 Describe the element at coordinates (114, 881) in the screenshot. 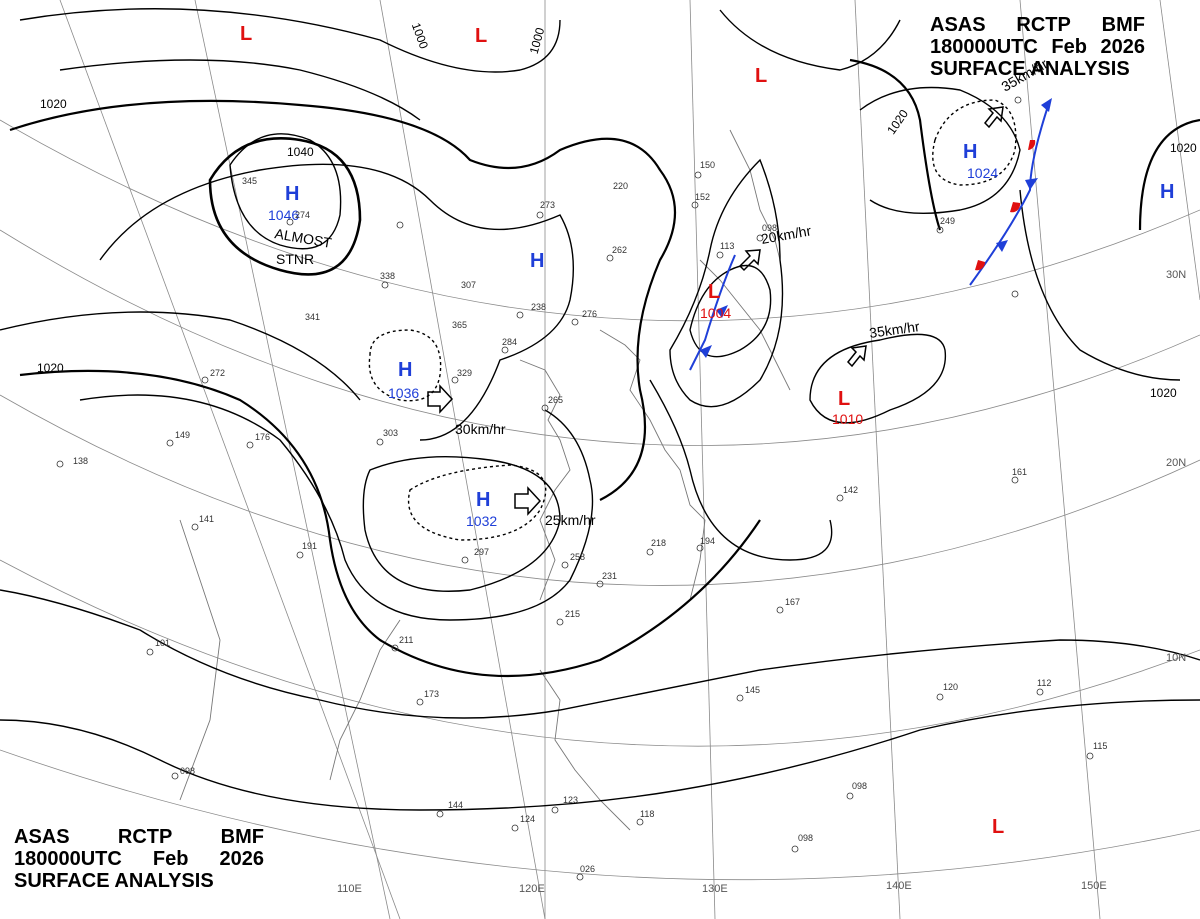

I see `footer-title: SURFACE ANALYSIS` at that location.